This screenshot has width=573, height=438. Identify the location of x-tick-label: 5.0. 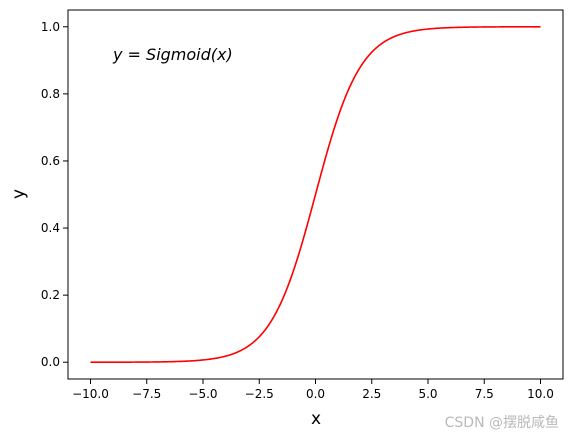
(427, 394).